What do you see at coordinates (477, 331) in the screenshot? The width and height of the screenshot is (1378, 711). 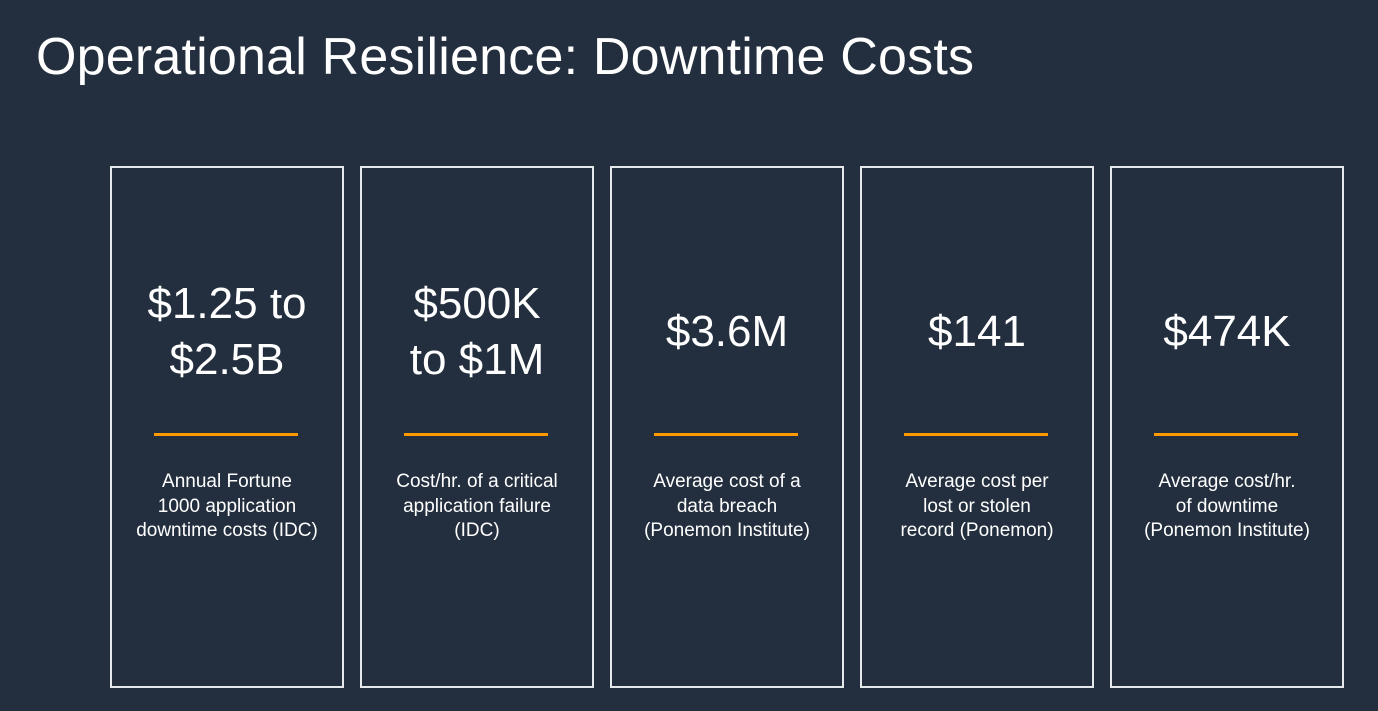 I see `stat-value: $500K to $1M` at bounding box center [477, 331].